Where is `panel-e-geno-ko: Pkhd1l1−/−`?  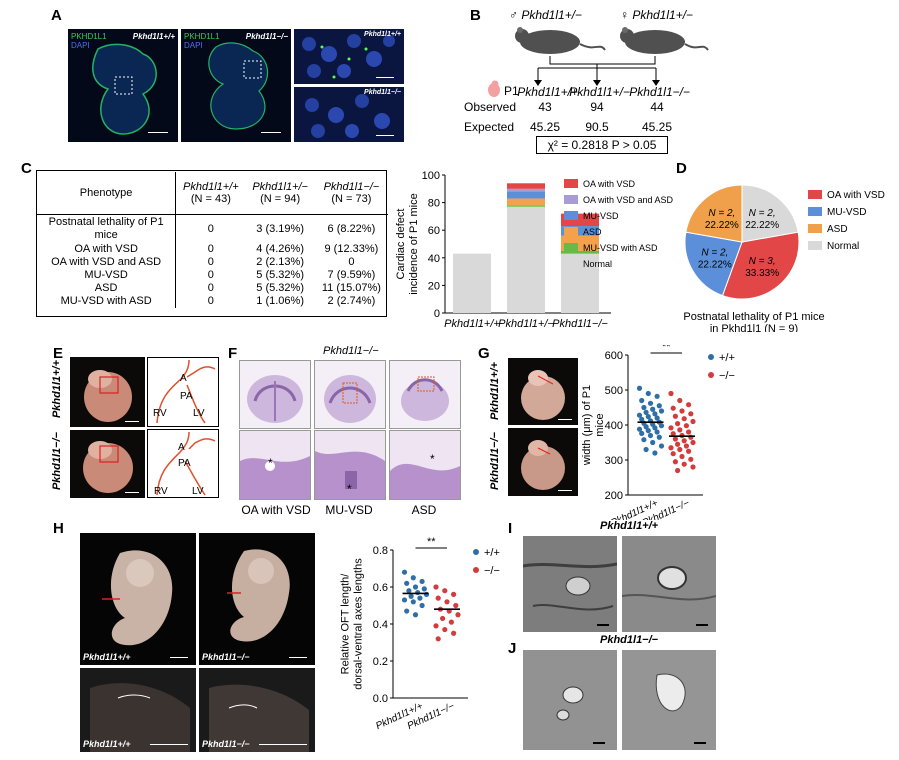 panel-e-geno-ko: Pkhd1l1−/− is located at coordinates (57, 461).